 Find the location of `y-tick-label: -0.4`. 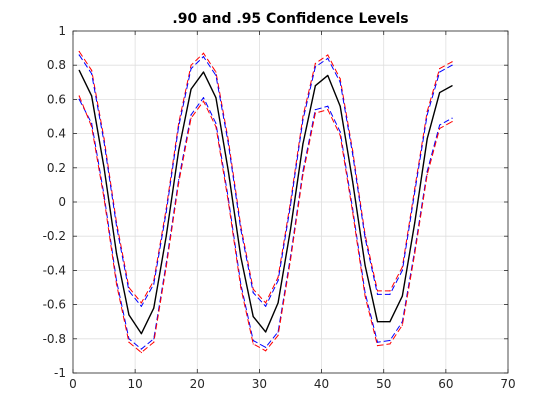

y-tick-label: -0.4 is located at coordinates (54, 270).